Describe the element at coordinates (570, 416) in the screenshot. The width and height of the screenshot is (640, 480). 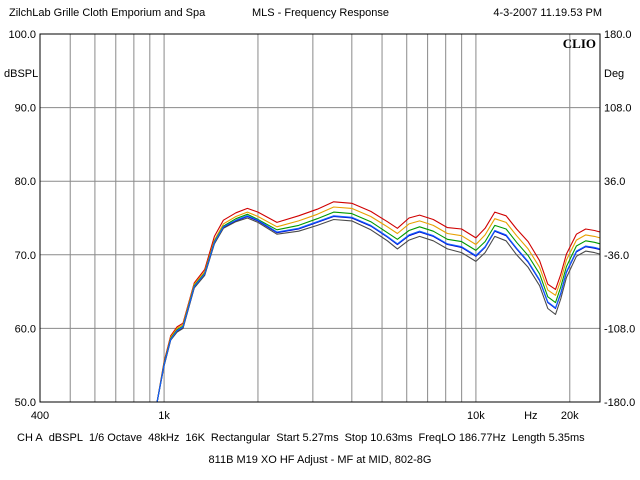
I see `x-tick-label: 20k` at that location.